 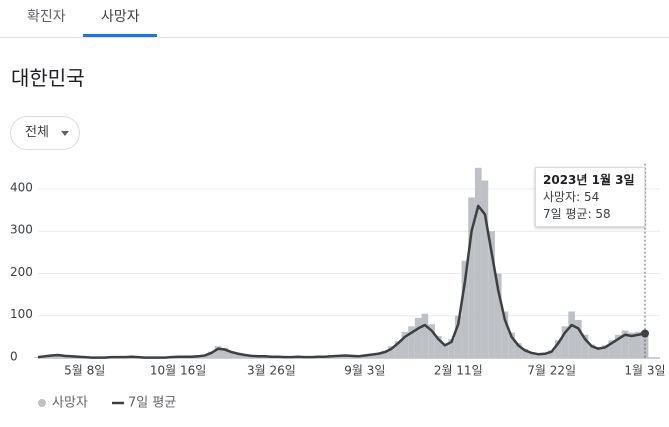 I want to click on legend-label: 사망자, so click(x=70, y=403).